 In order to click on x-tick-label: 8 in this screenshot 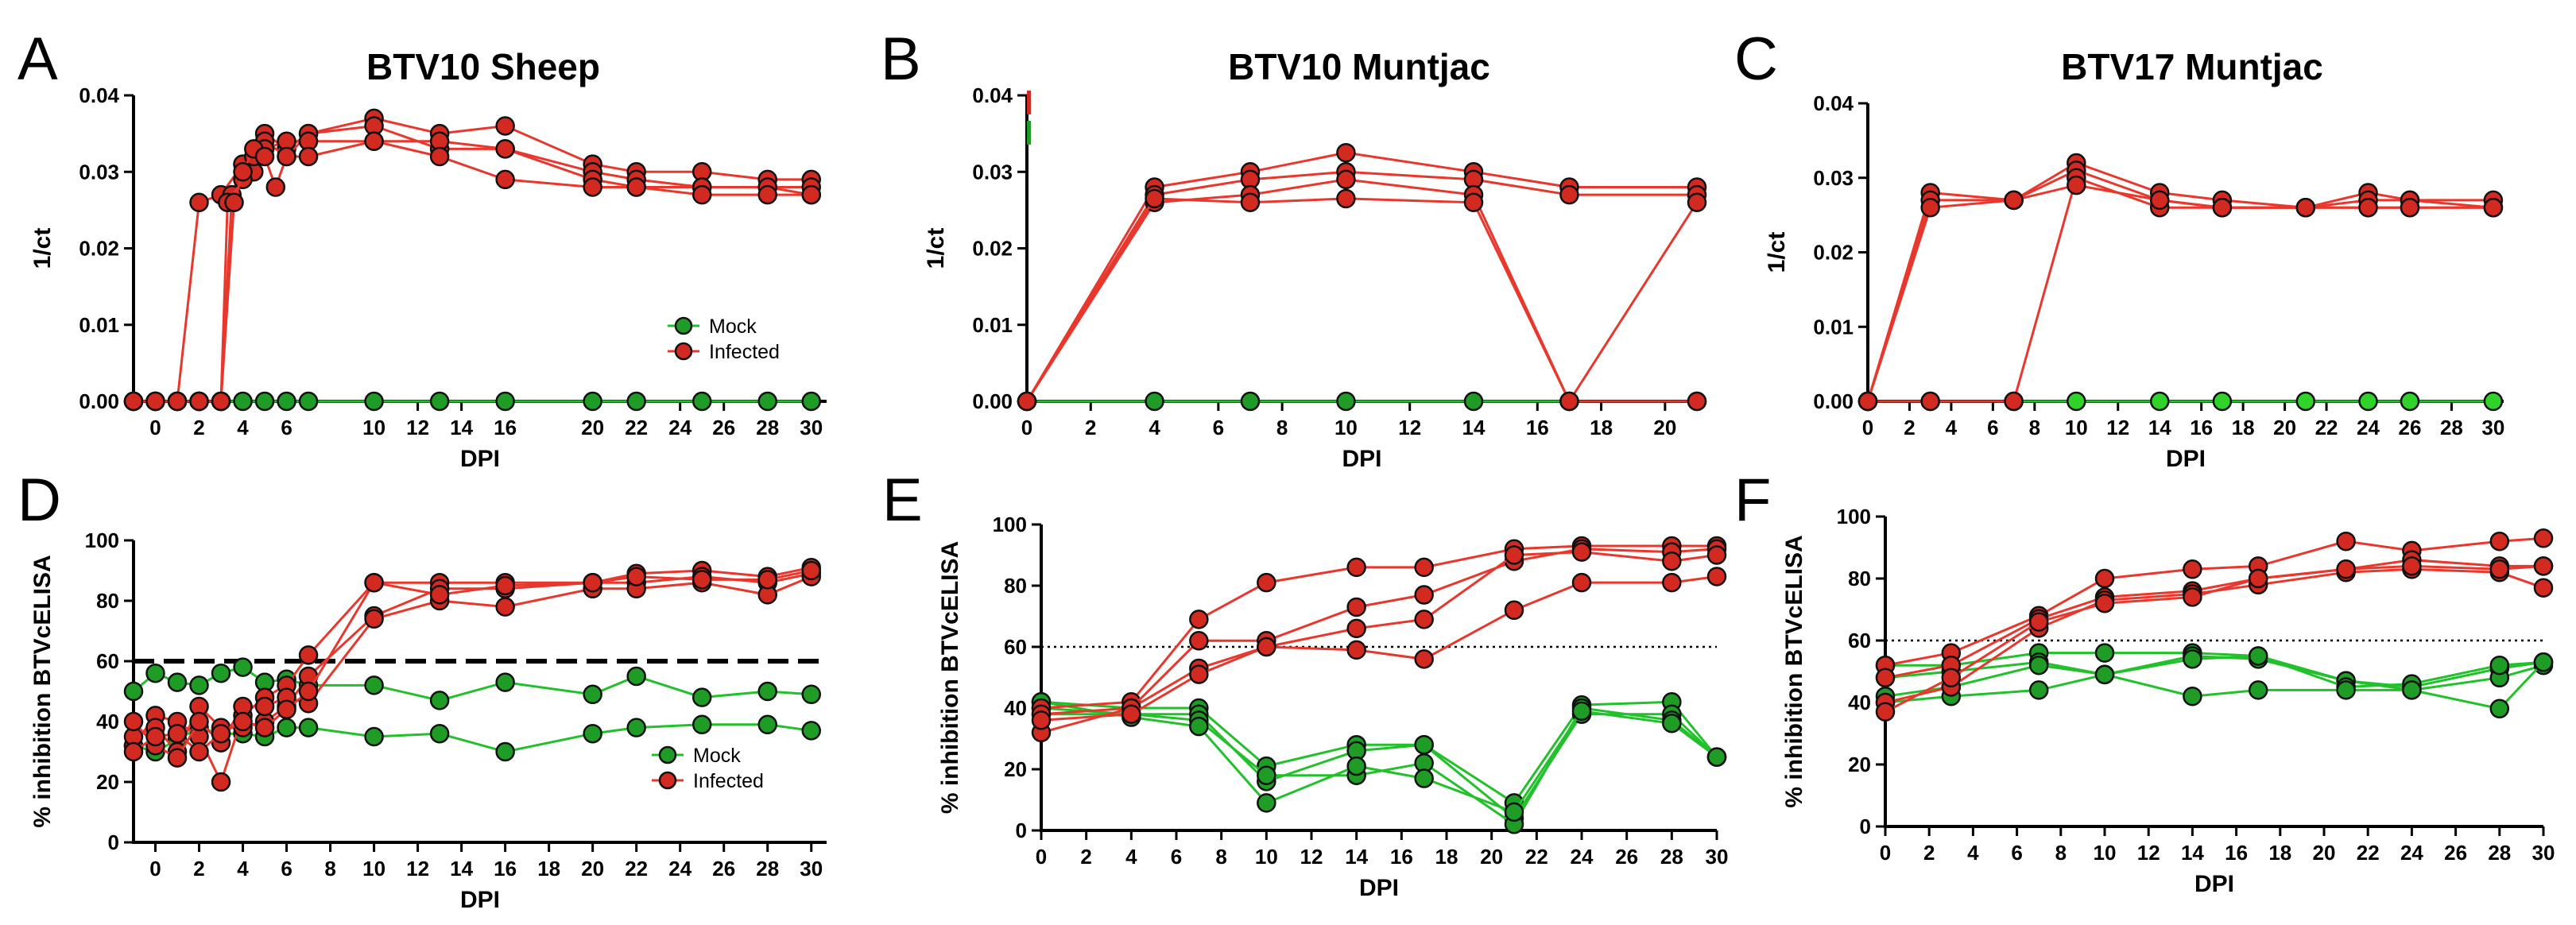, I will do `click(2061, 853)`.